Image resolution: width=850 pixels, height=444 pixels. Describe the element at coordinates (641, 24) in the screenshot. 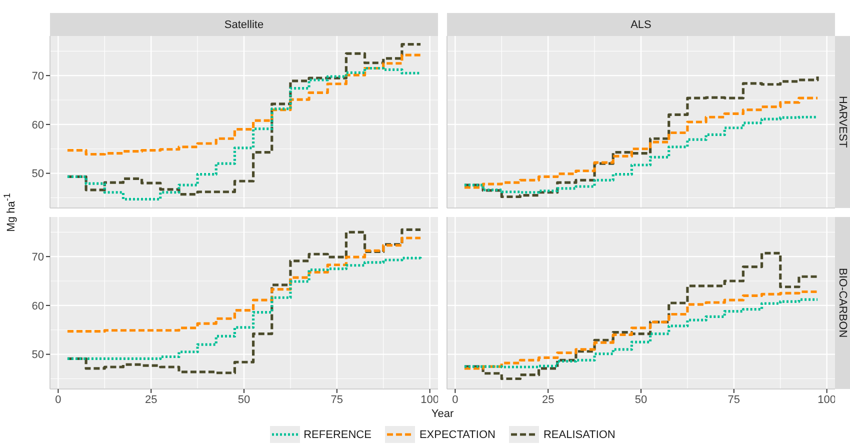

I see `chart-title: ALS` at that location.